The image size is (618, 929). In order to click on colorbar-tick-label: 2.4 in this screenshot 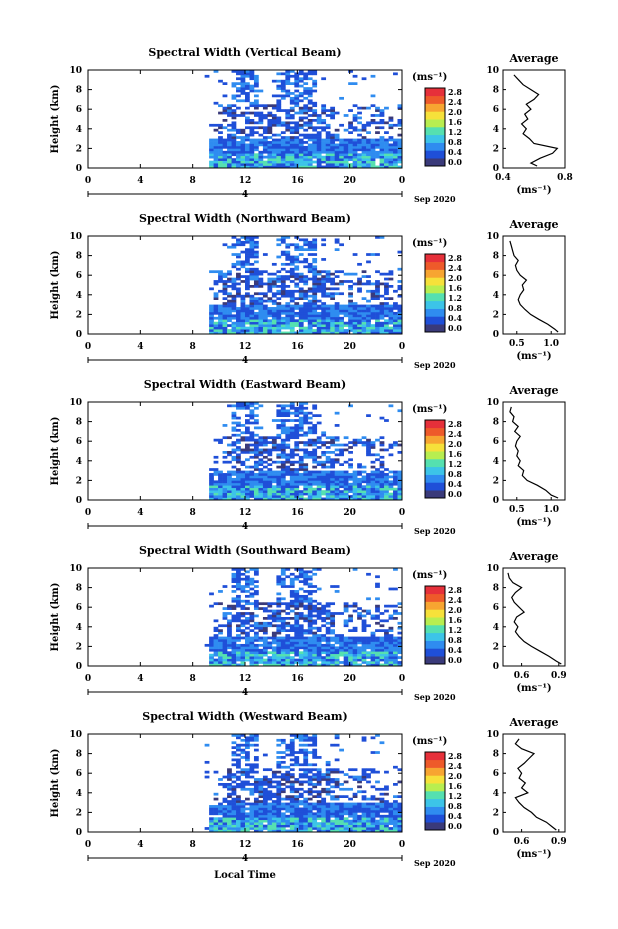, I will do `click(455, 102)`.